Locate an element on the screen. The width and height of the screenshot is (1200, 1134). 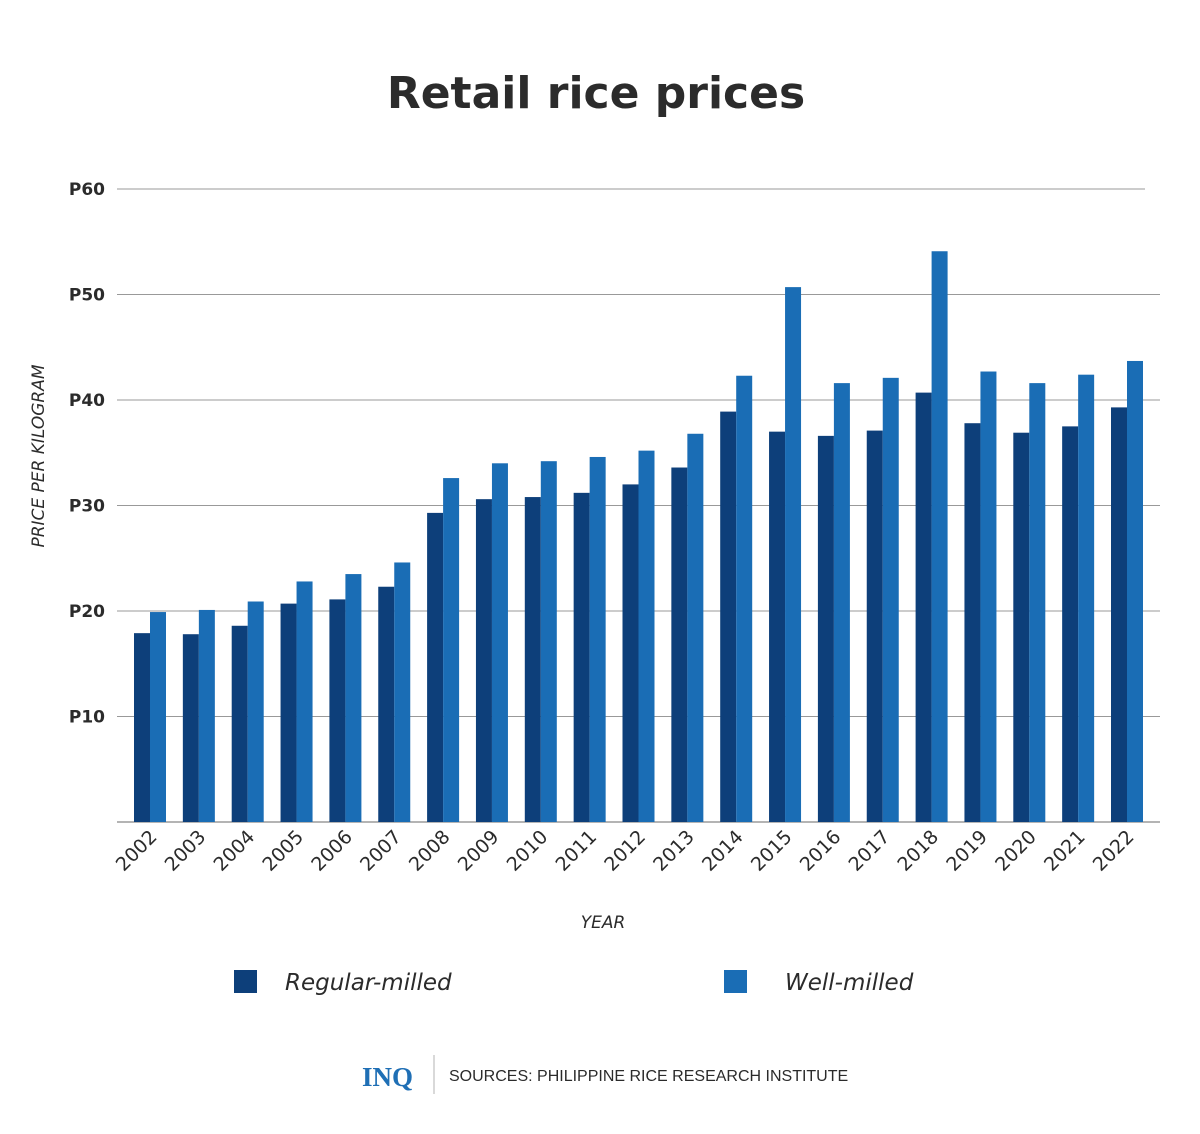
bar-regular-milled-2016 is located at coordinates (825, 628).